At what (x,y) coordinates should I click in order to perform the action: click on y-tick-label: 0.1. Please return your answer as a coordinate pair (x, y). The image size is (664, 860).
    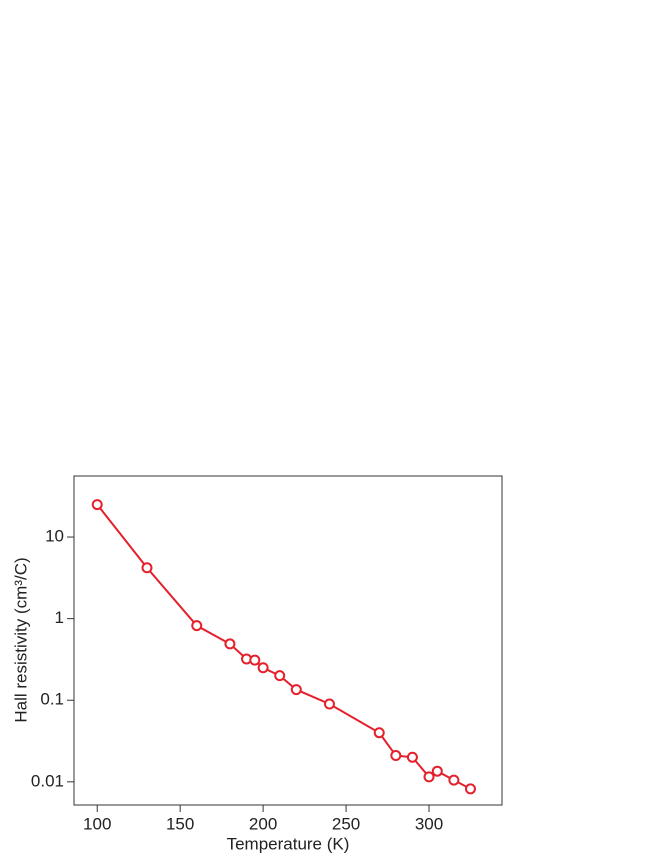
    Looking at the image, I should click on (52, 699).